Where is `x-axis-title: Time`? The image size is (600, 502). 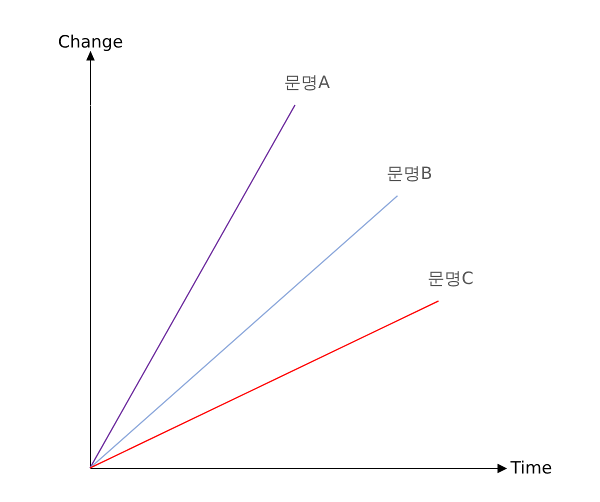
x-axis-title: Time is located at coordinates (531, 468).